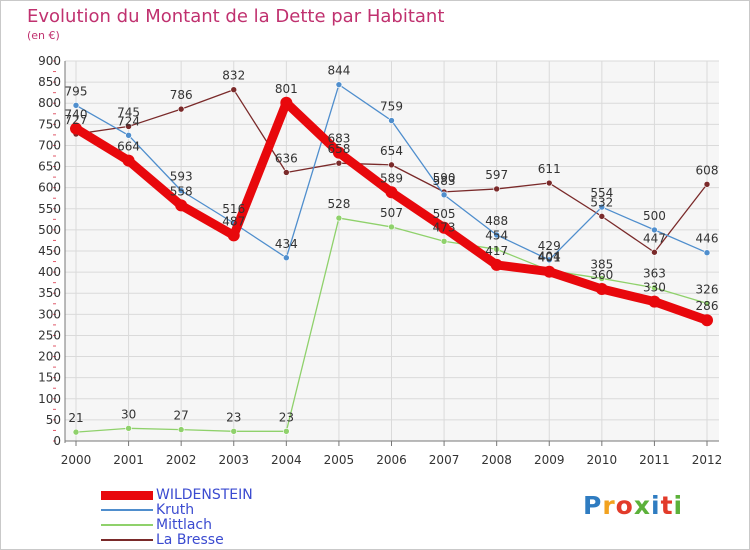  What do you see at coordinates (49, 61) in the screenshot?
I see `y-tick-label: 900` at bounding box center [49, 61].